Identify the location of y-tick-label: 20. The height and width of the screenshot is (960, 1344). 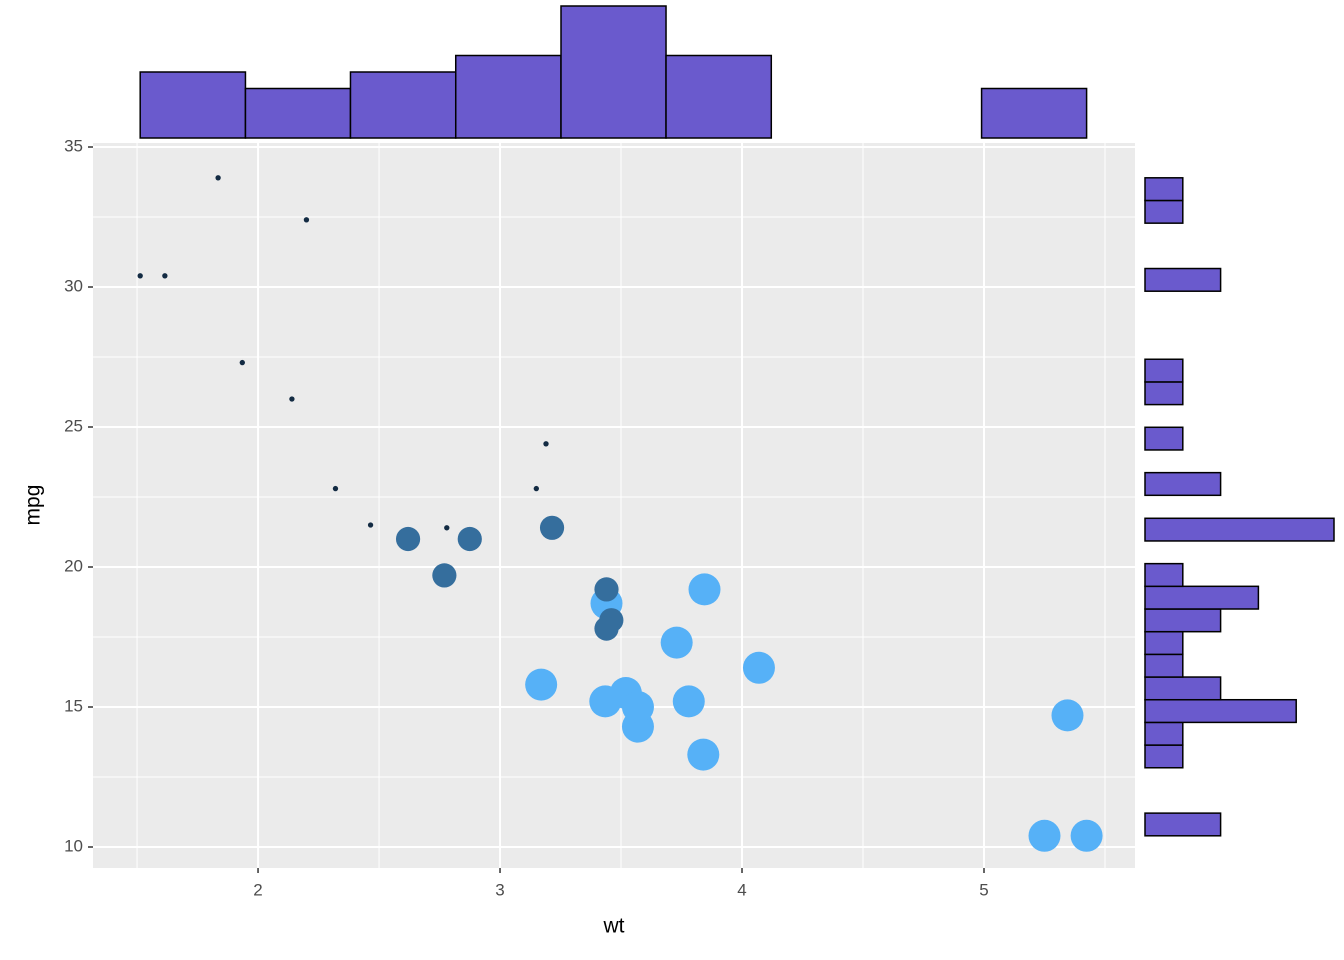
(73, 565).